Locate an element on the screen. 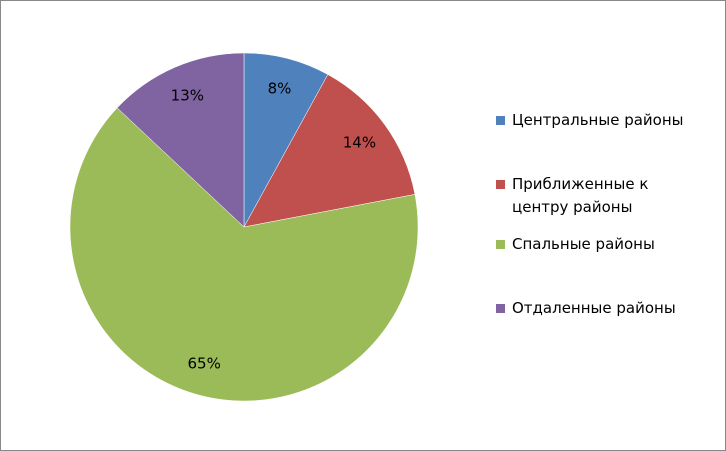  legend-item: Отдаленные районы is located at coordinates (606, 308).